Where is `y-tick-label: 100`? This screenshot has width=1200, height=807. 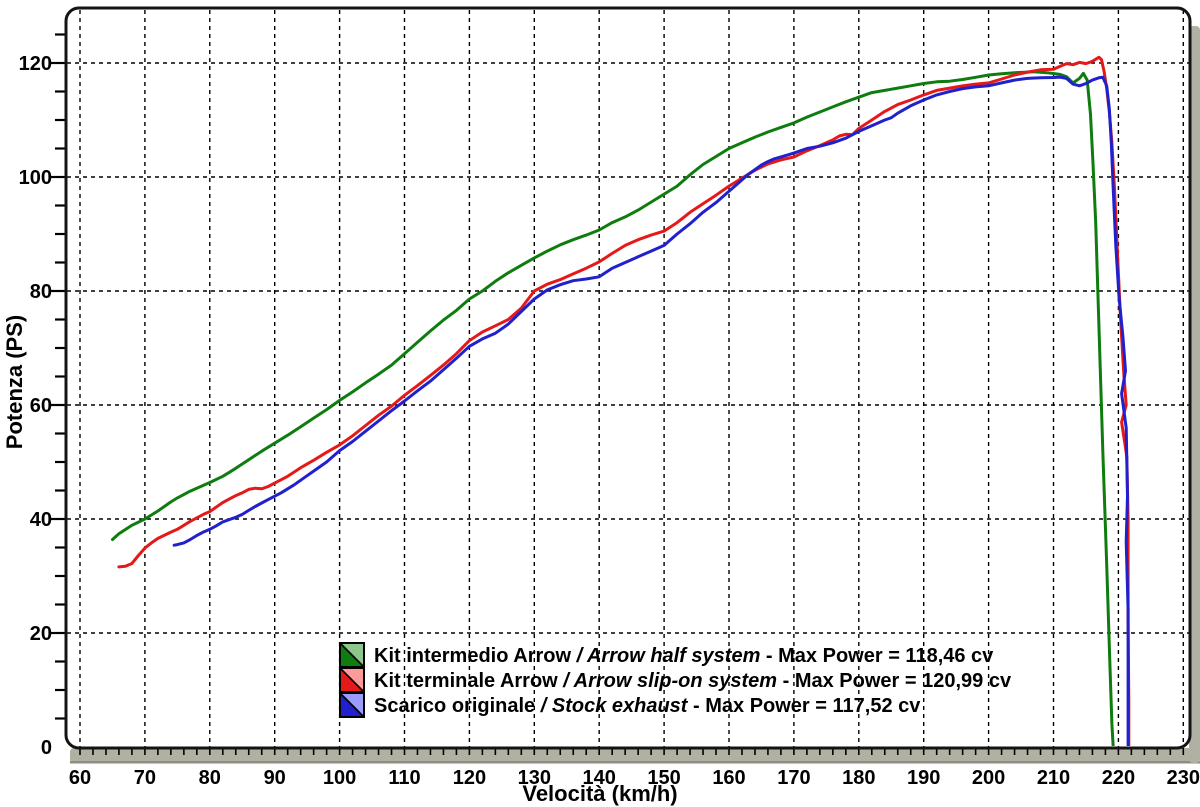
y-tick-label: 100 is located at coordinates (35, 178).